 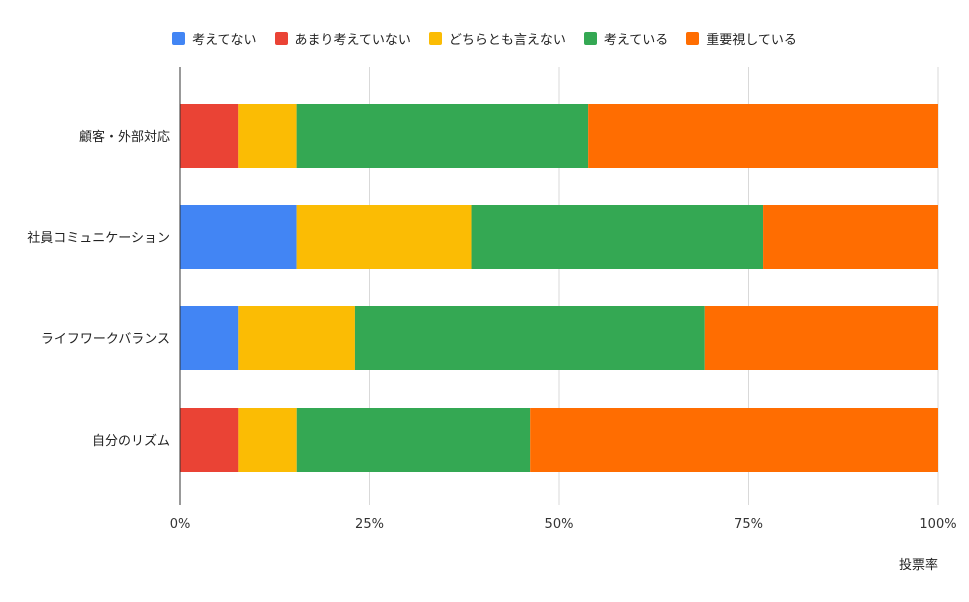 I want to click on category-label: 社員コミュニケーション, so click(x=98, y=238).